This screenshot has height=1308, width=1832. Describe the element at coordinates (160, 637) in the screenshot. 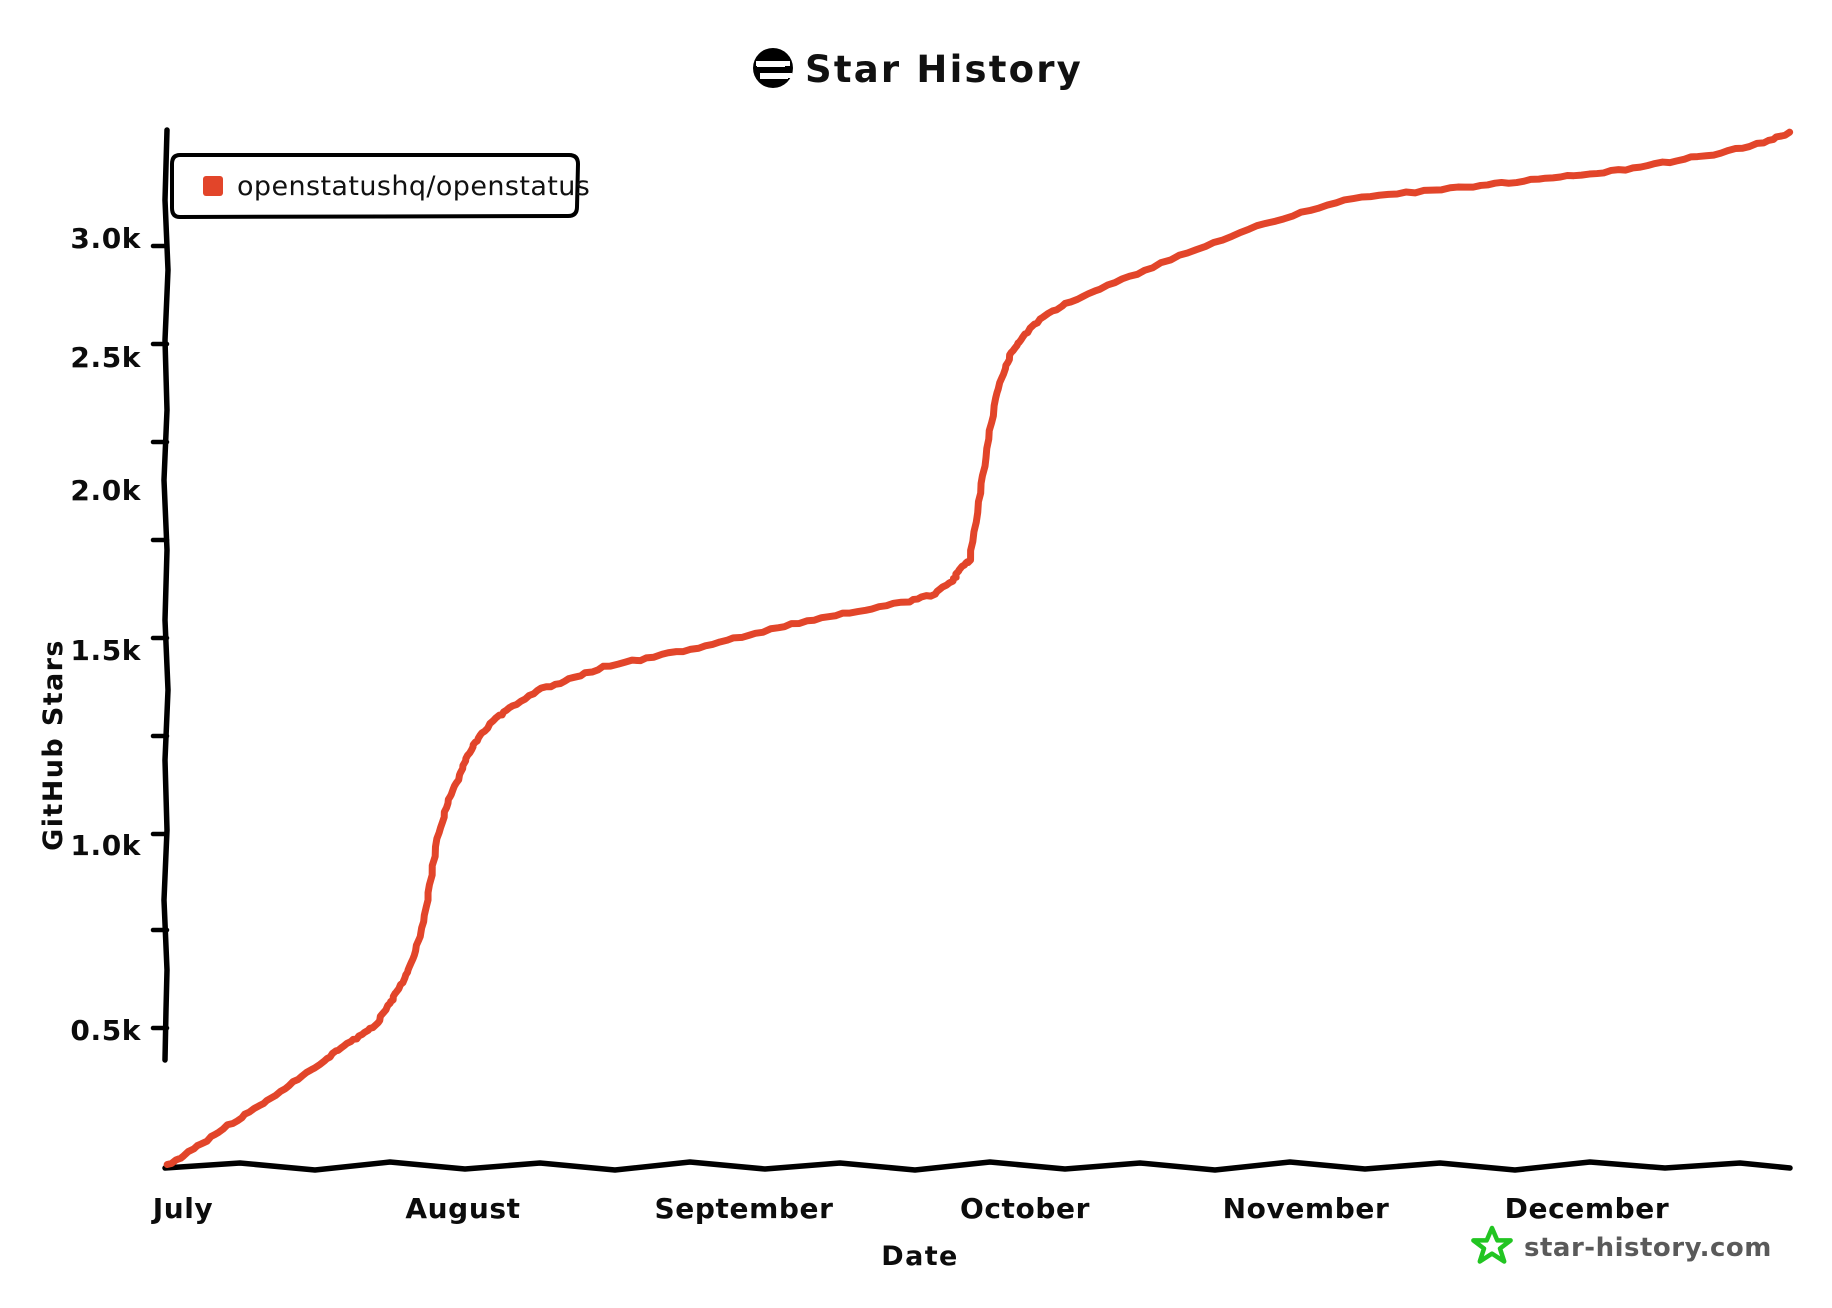

I see `y-axis-ticks` at that location.